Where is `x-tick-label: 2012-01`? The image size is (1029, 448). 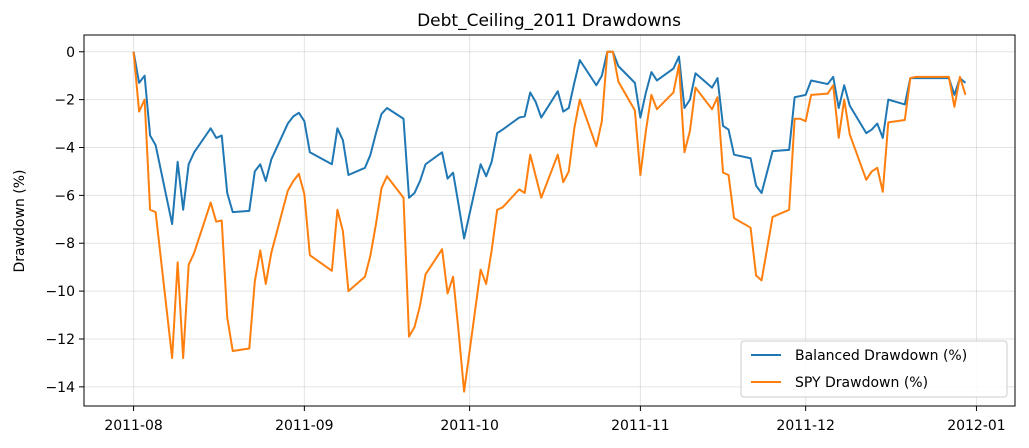
x-tick-label: 2012-01 is located at coordinates (976, 426).